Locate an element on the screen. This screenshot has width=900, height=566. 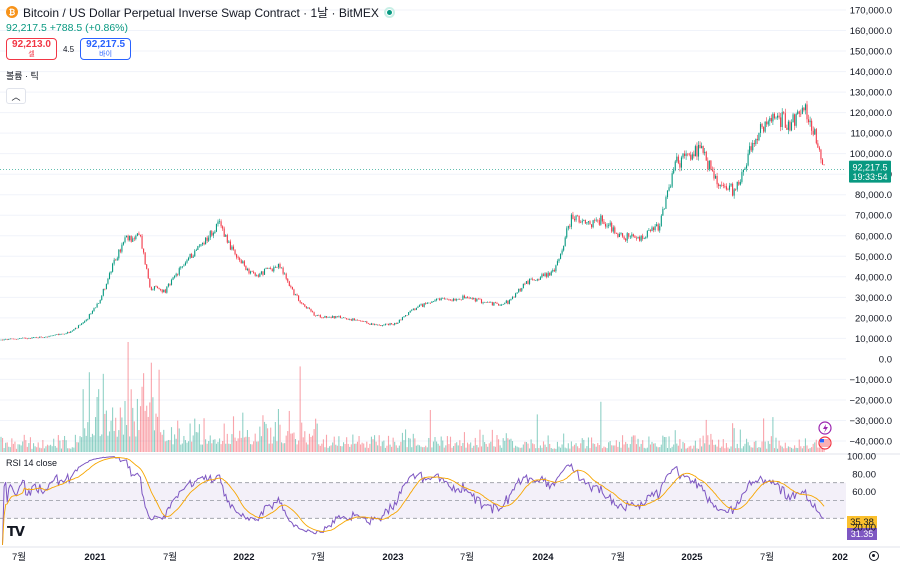
sell-button: 92,213.0 셀 is located at coordinates (31, 49).